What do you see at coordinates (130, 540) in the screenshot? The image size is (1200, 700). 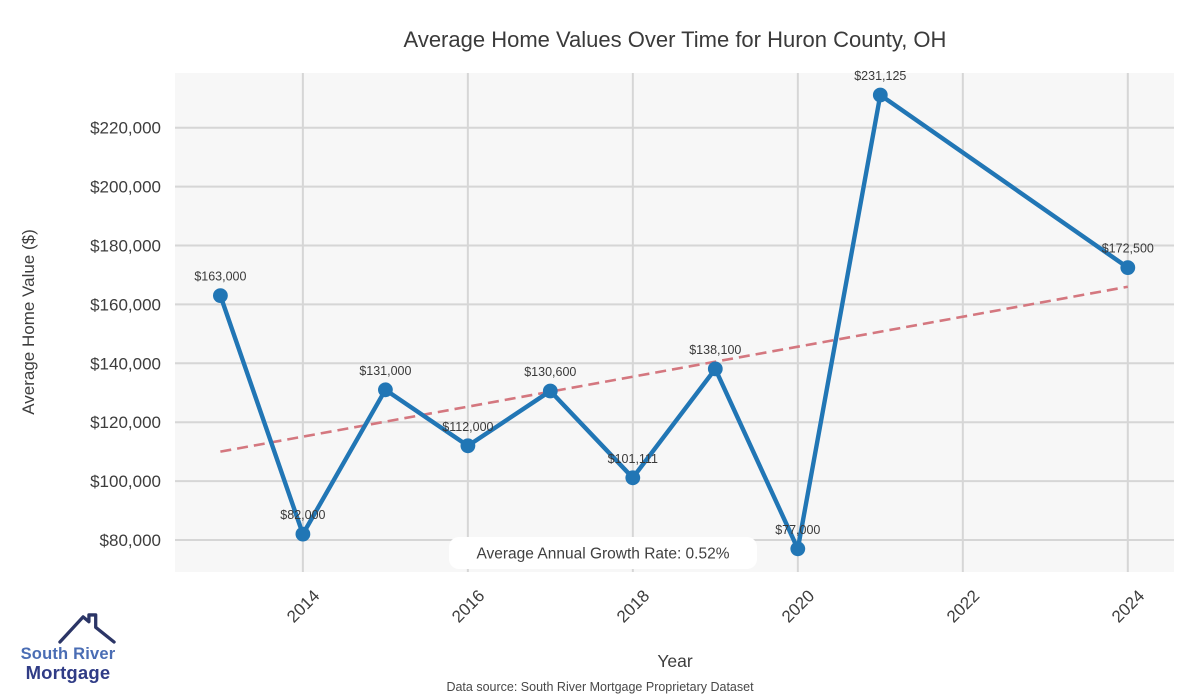 I see `y-tick-label: $80,000` at bounding box center [130, 540].